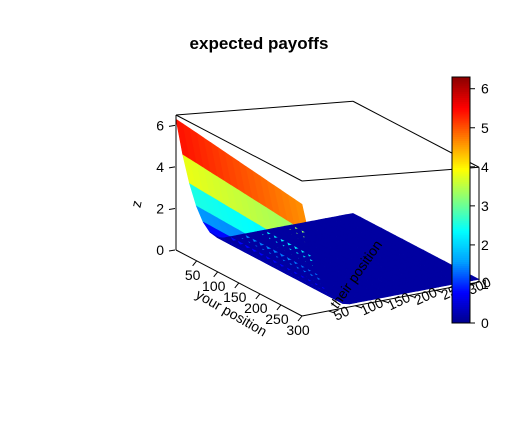 This screenshot has width=523, height=422. I want to click on colorbar-tick-label: 1, so click(485, 284).